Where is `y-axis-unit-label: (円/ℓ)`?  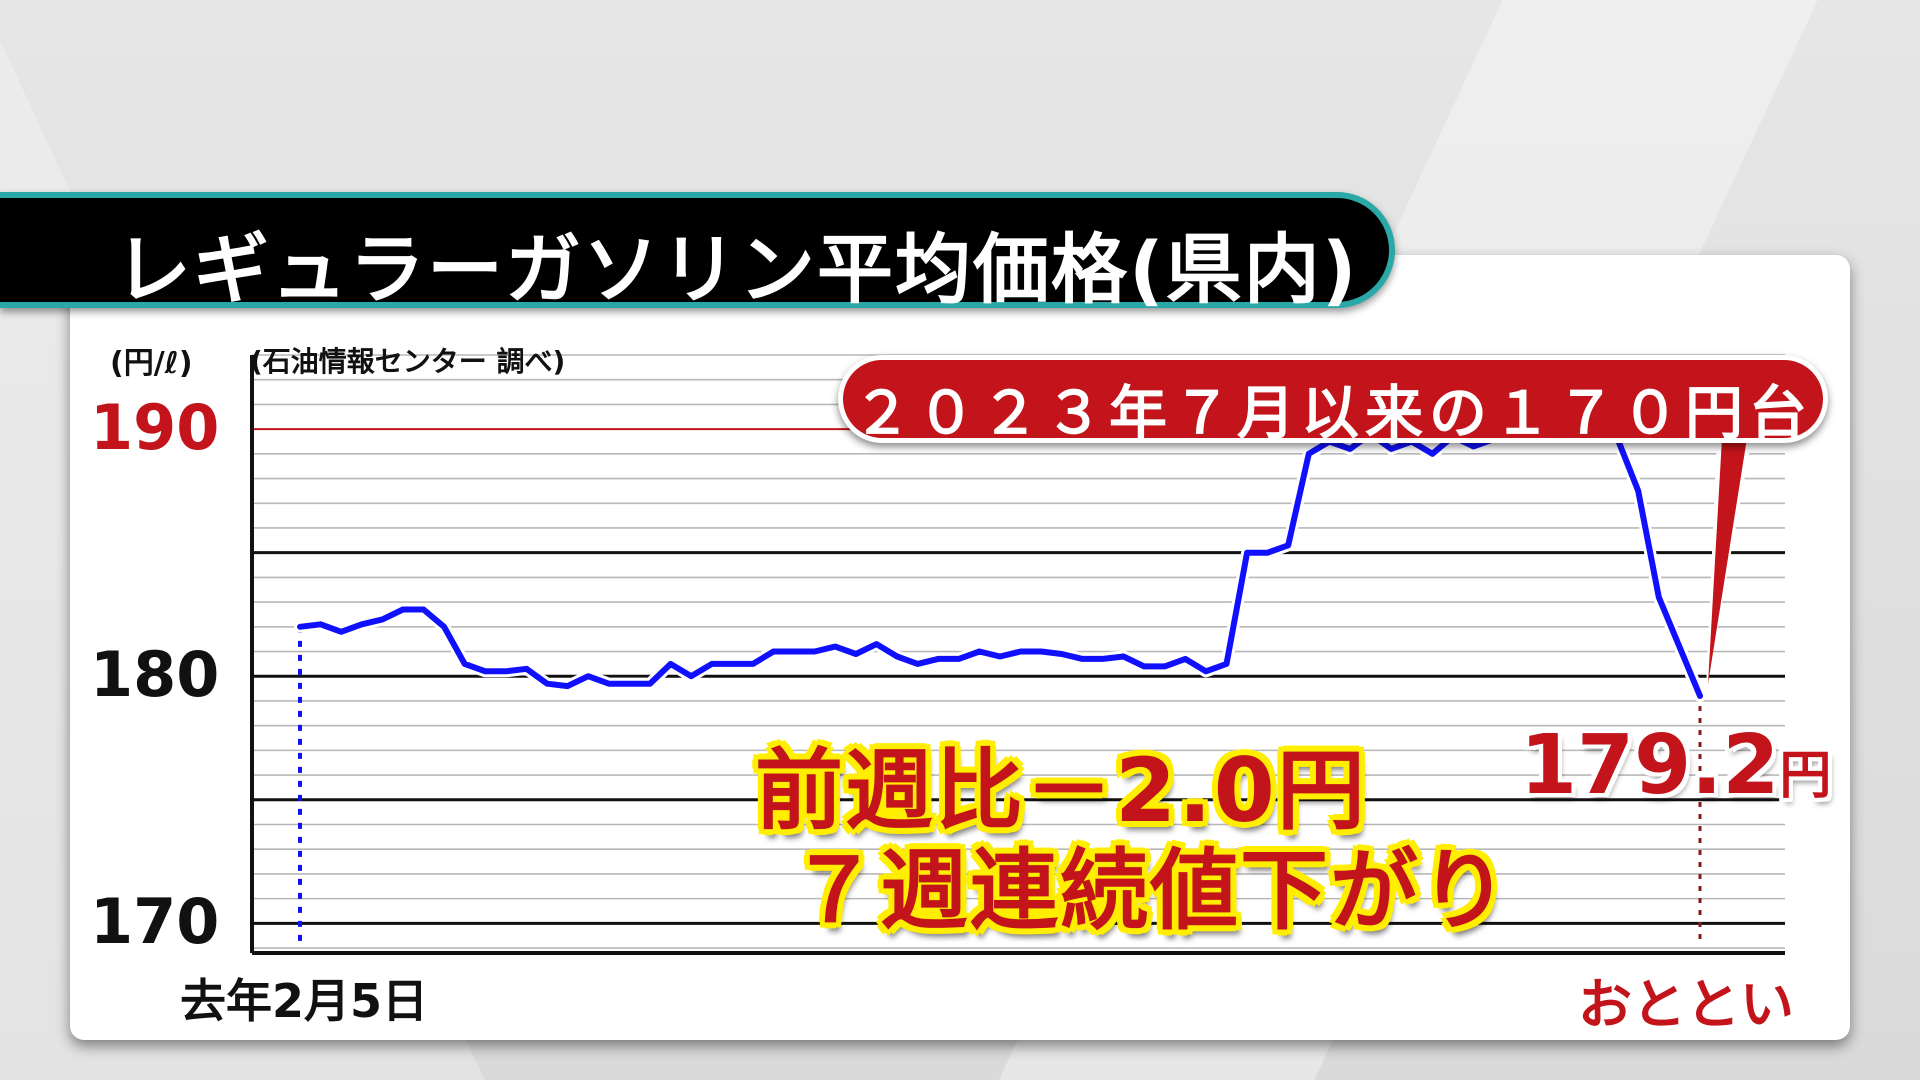
y-axis-unit-label: (円/ℓ) is located at coordinates (151, 363).